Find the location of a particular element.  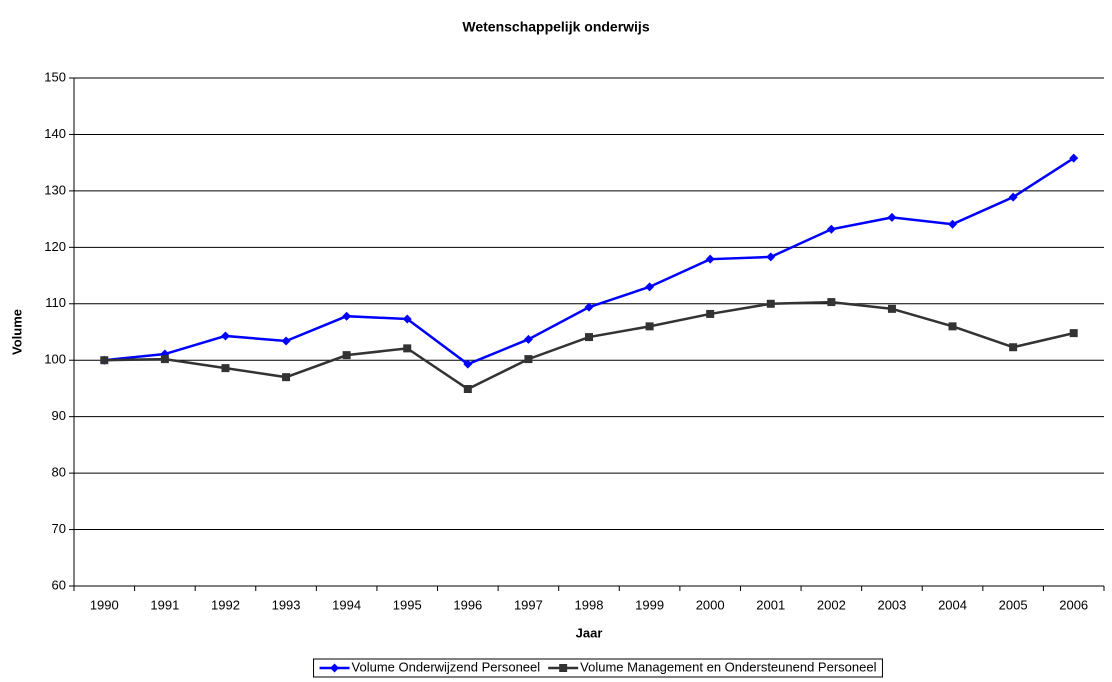

y-tick-label: 100 is located at coordinates (55, 359).